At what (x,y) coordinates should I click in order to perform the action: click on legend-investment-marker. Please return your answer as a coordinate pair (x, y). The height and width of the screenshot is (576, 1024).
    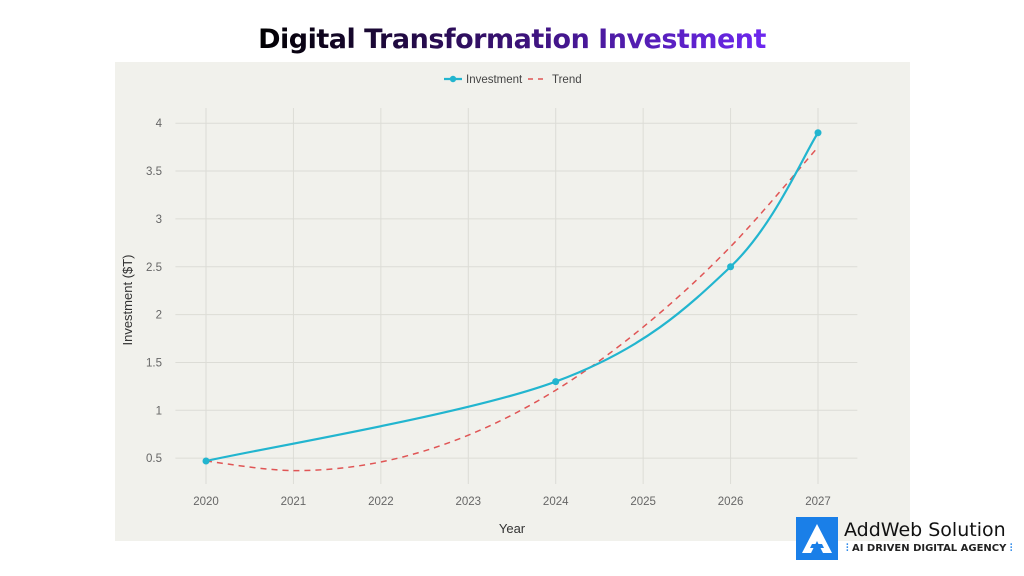
    Looking at the image, I should click on (453, 79).